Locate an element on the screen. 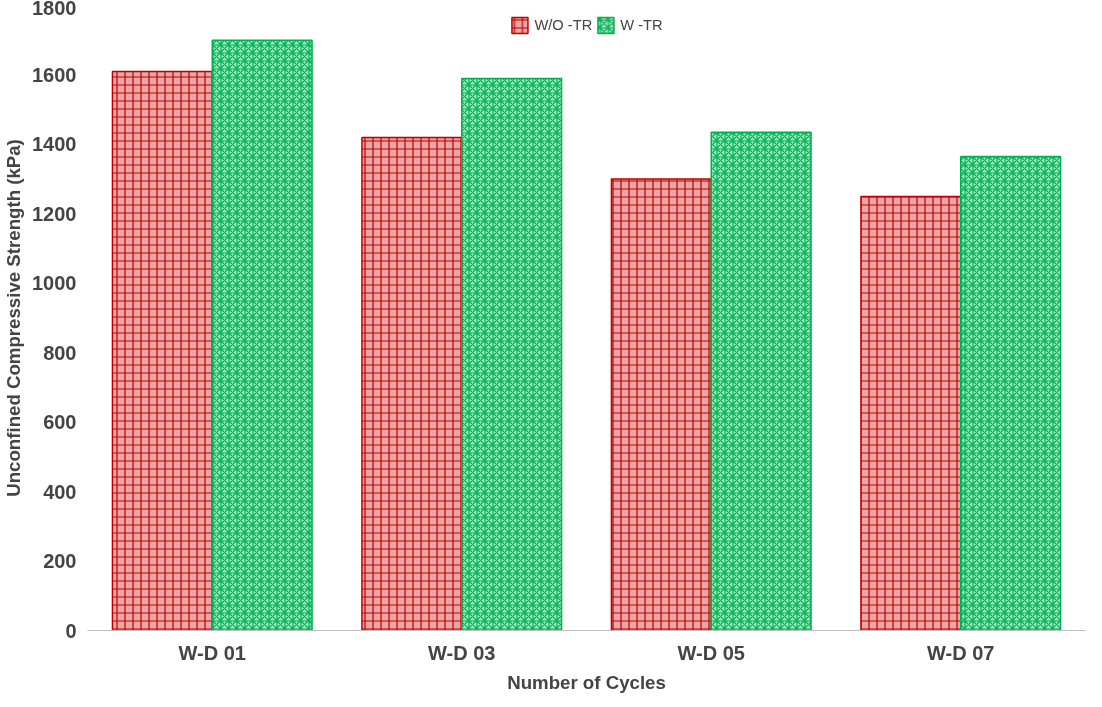  y-tick-label: 1400 is located at coordinates (54, 144).